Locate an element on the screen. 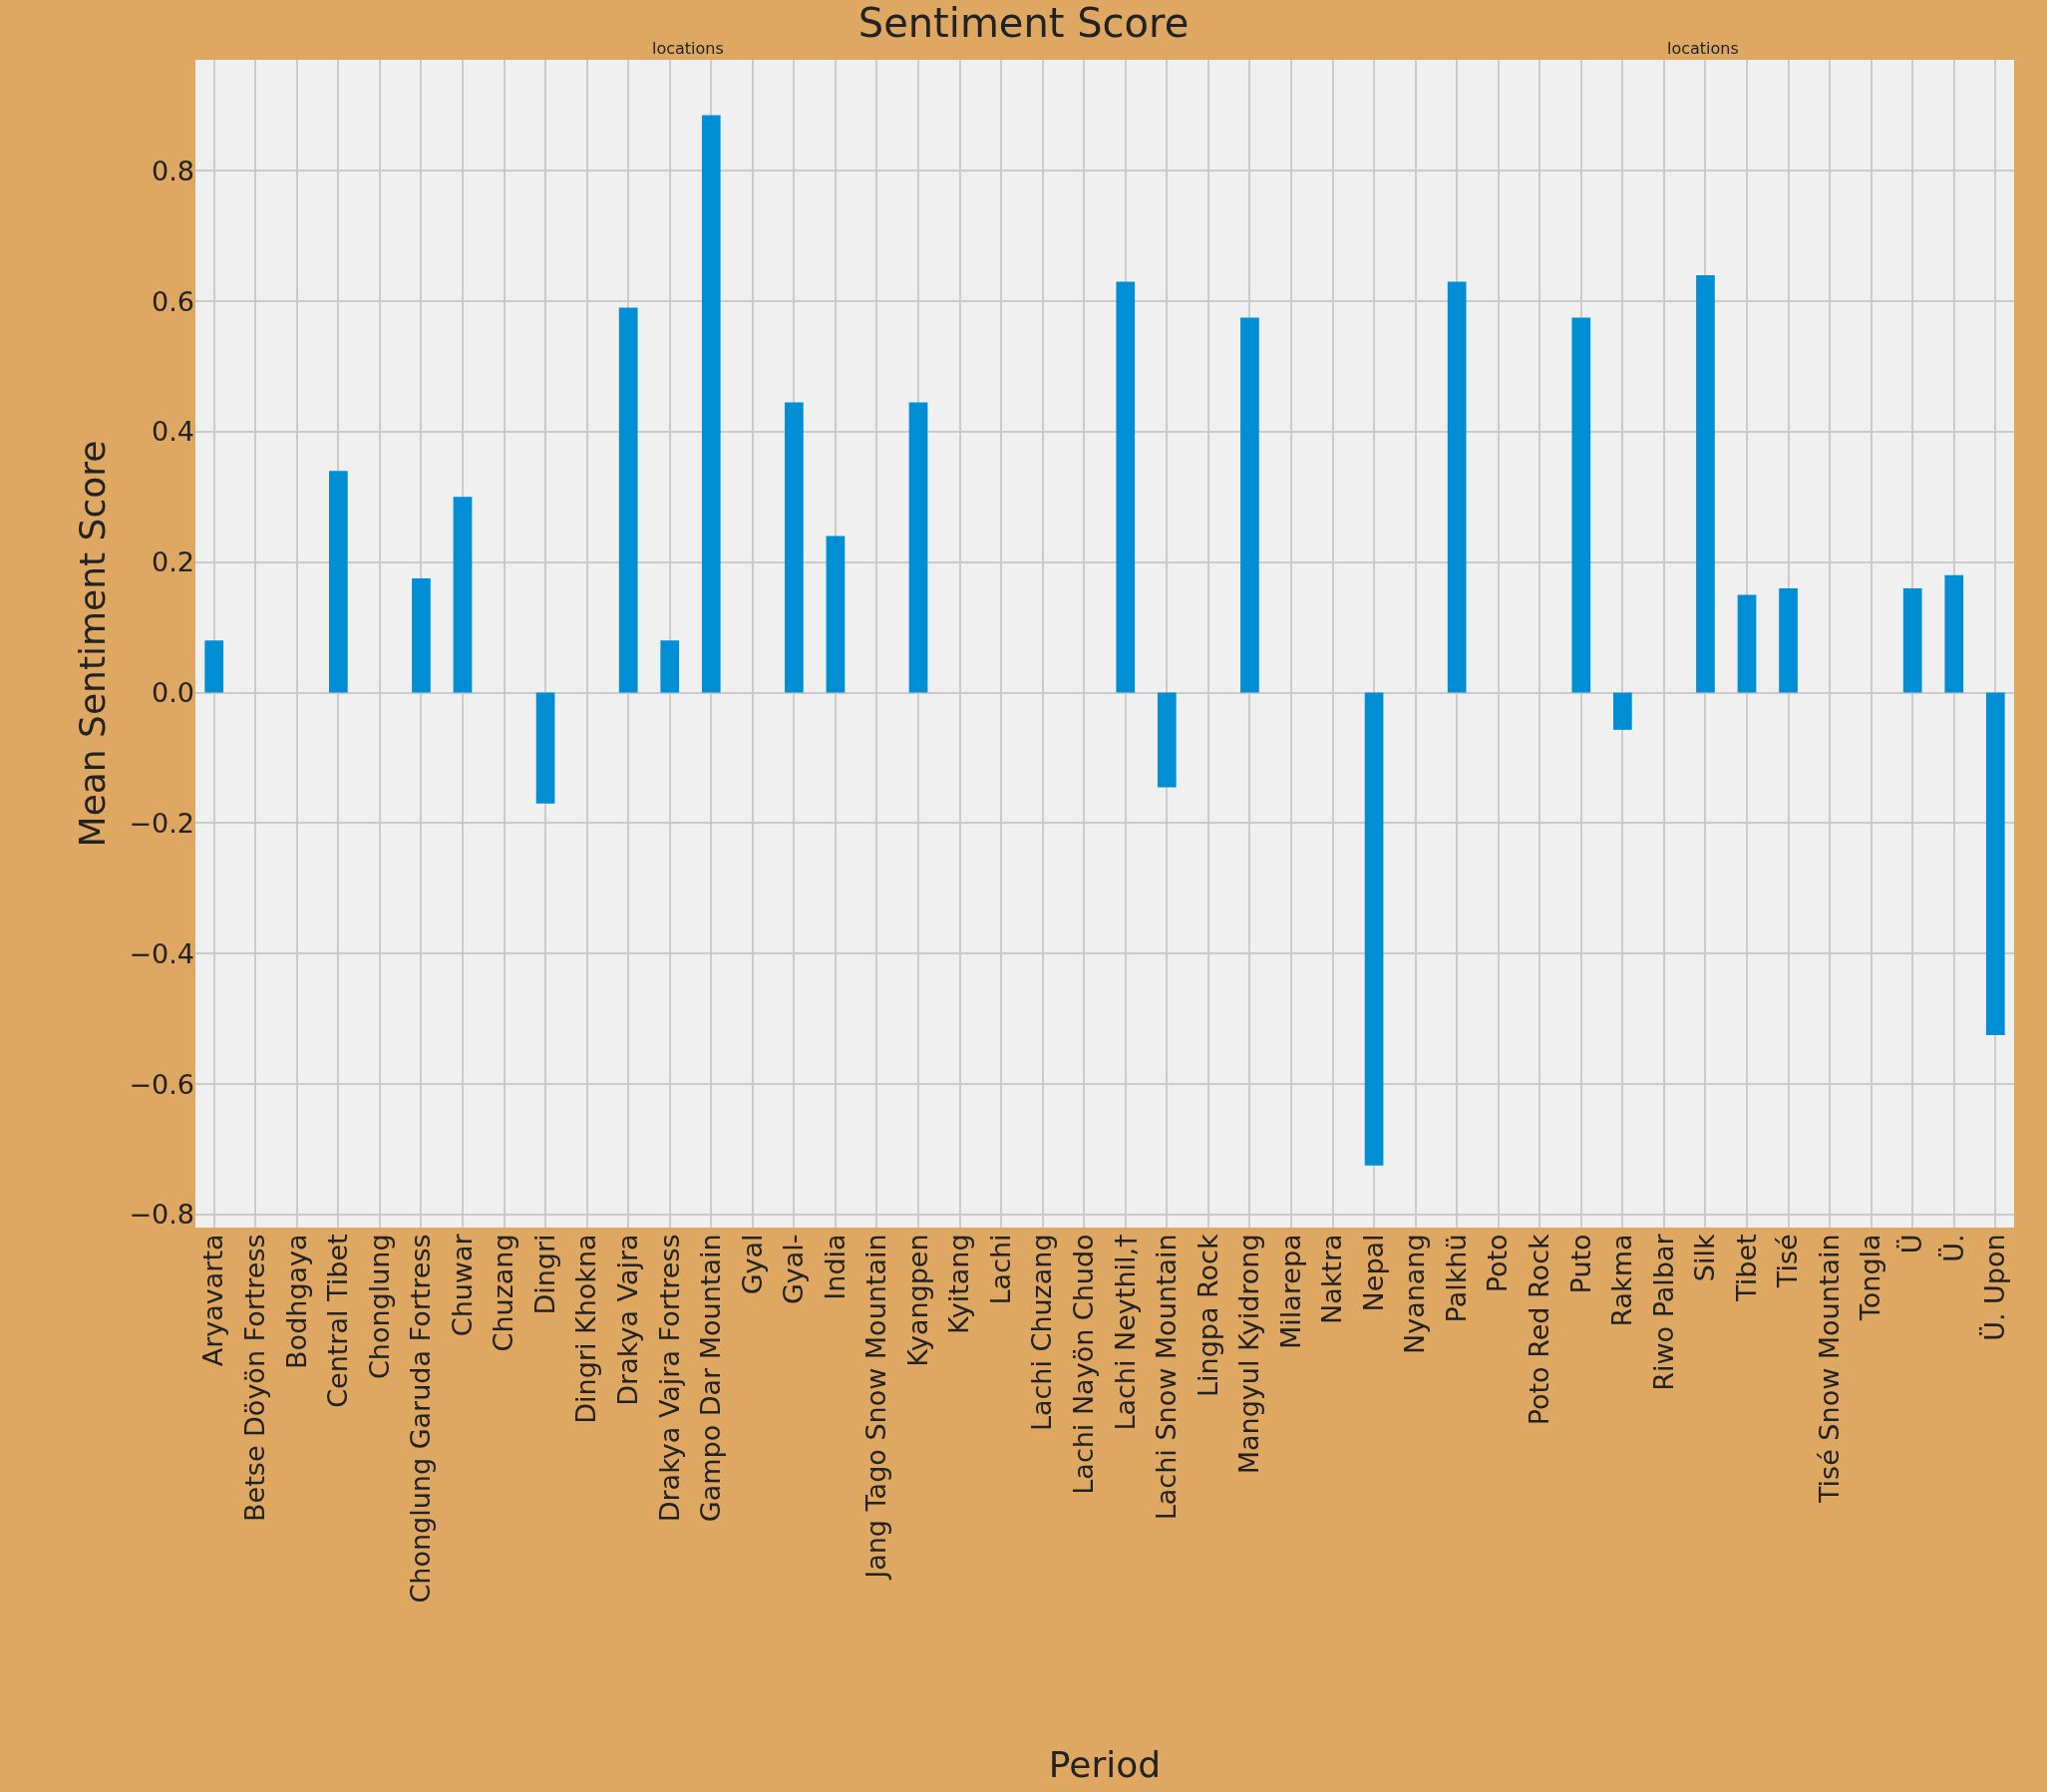  x-tick-label: Gyal is located at coordinates (752, 1264).